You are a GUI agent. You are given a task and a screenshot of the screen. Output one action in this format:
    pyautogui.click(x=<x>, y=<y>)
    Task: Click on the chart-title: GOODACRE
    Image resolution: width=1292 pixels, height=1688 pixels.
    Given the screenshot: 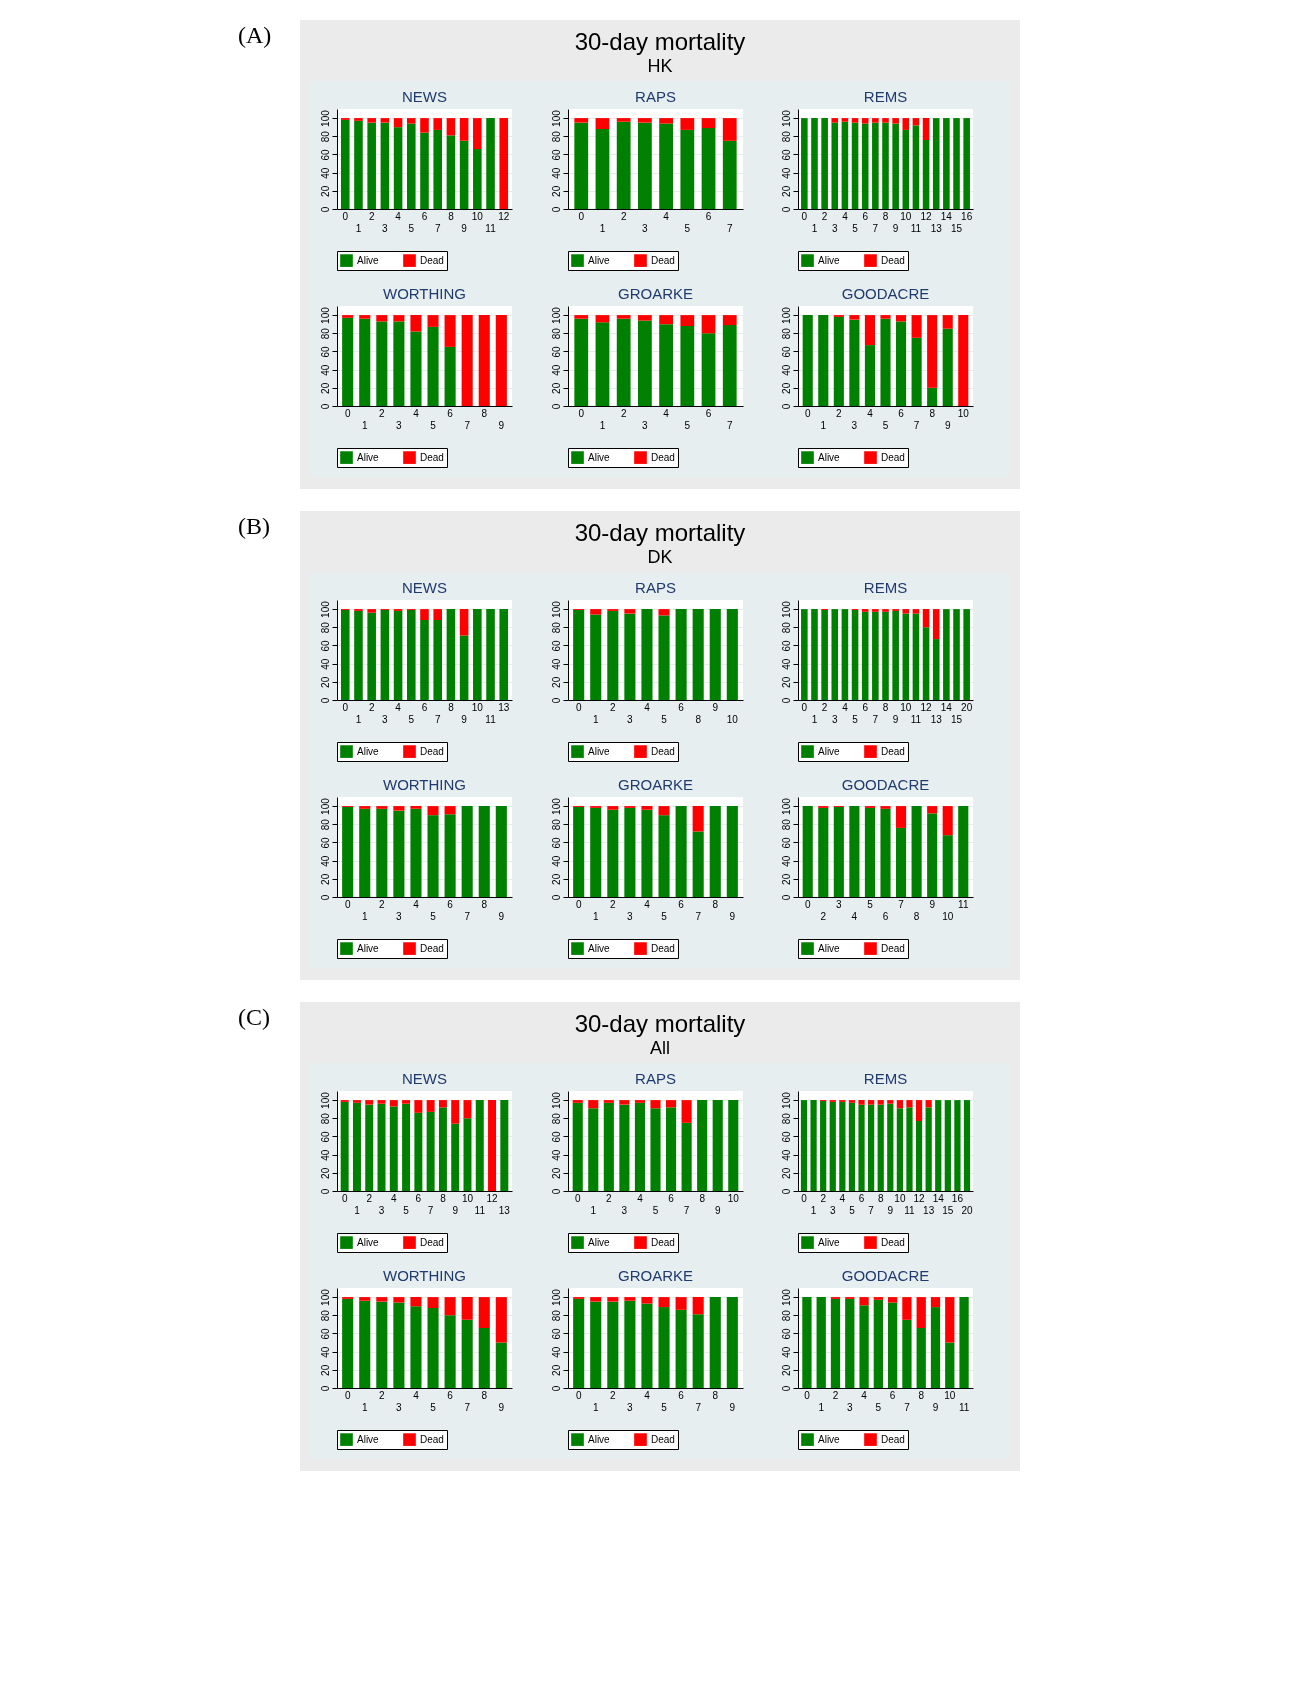 What is the action you would take?
    pyautogui.click(x=886, y=1275)
    